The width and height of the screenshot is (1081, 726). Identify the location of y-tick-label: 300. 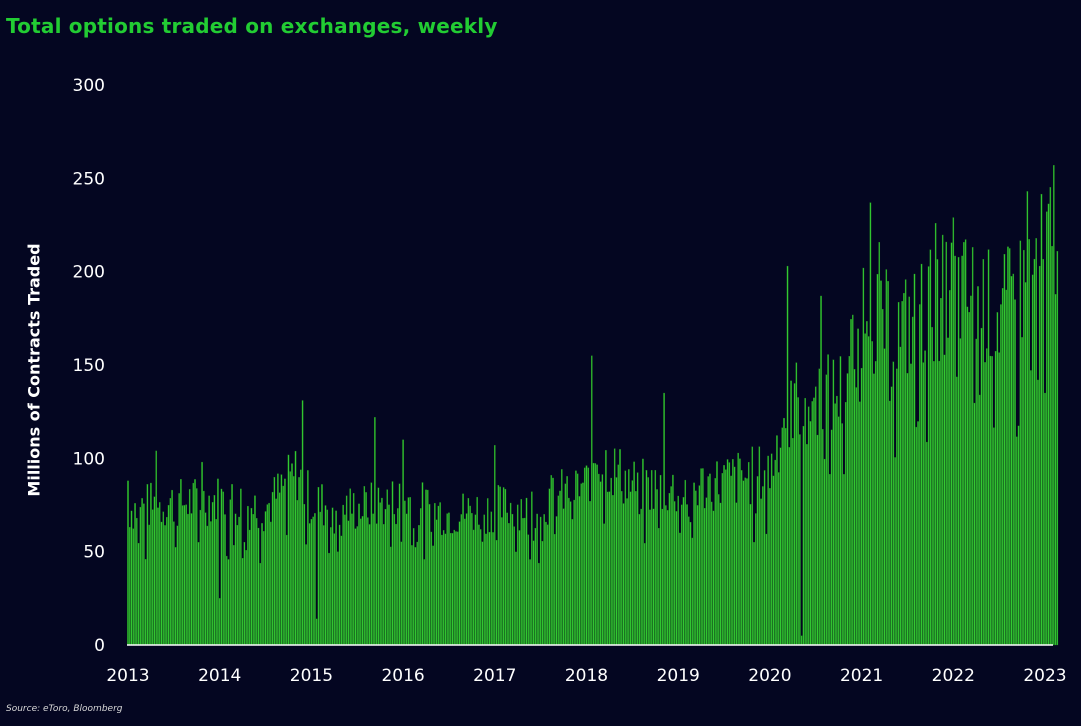
(89, 86).